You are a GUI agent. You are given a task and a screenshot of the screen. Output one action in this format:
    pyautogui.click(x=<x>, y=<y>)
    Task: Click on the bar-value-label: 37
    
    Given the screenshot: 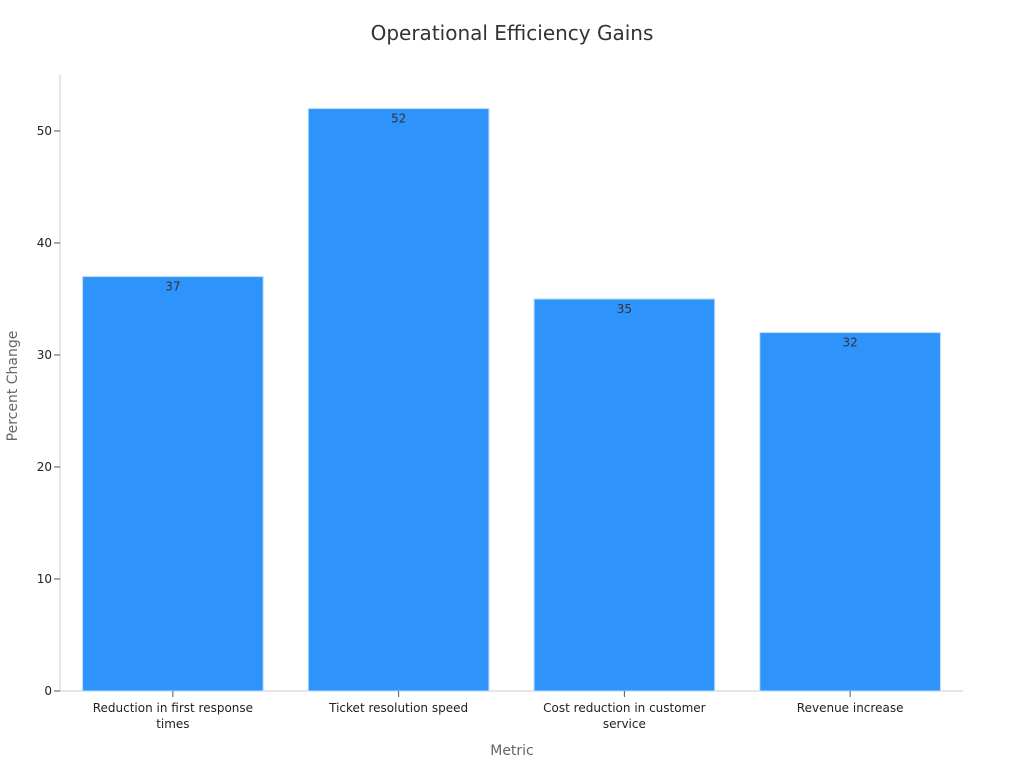 What is the action you would take?
    pyautogui.click(x=172, y=287)
    